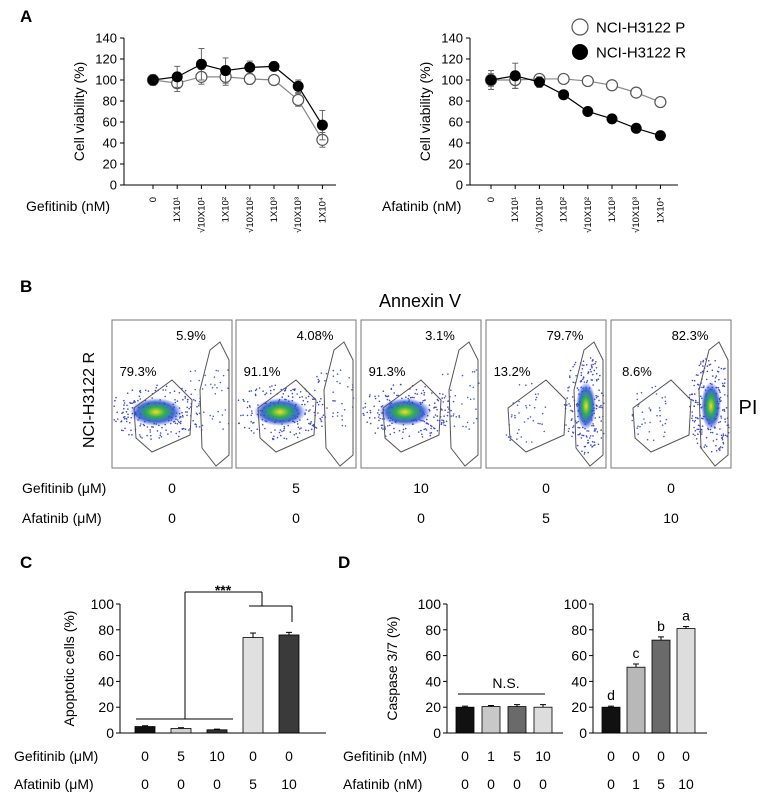  What do you see at coordinates (661, 686) in the screenshot?
I see `bar` at bounding box center [661, 686].